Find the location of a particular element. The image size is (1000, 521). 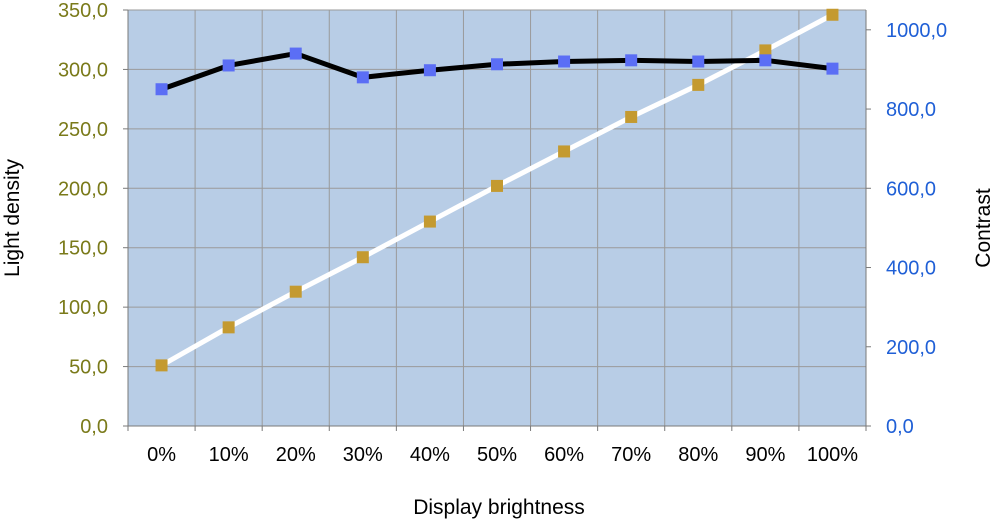

x-tick-label: 60% is located at coordinates (564, 455).